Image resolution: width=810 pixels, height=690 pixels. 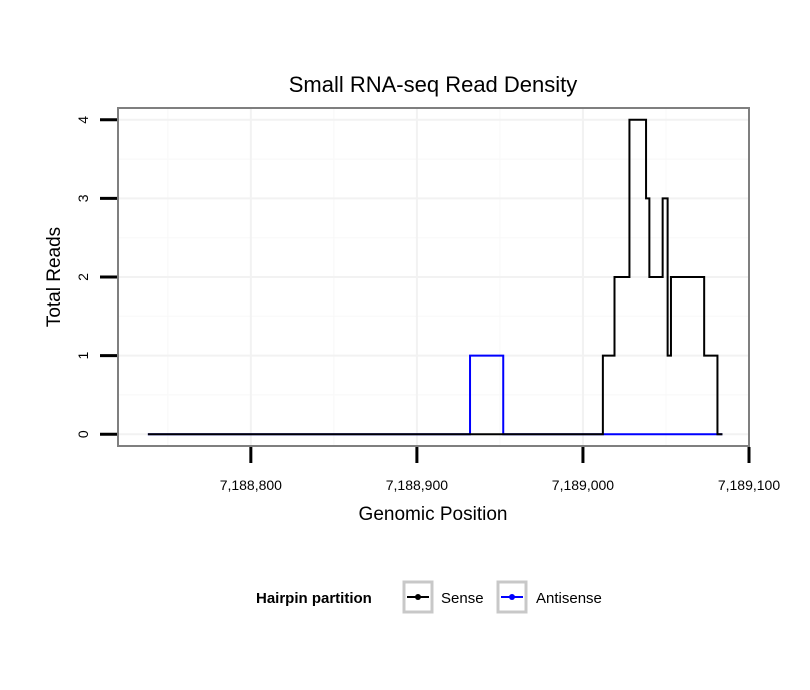 What do you see at coordinates (433, 84) in the screenshot?
I see `chart-title: Small RNA-seq Read Density` at bounding box center [433, 84].